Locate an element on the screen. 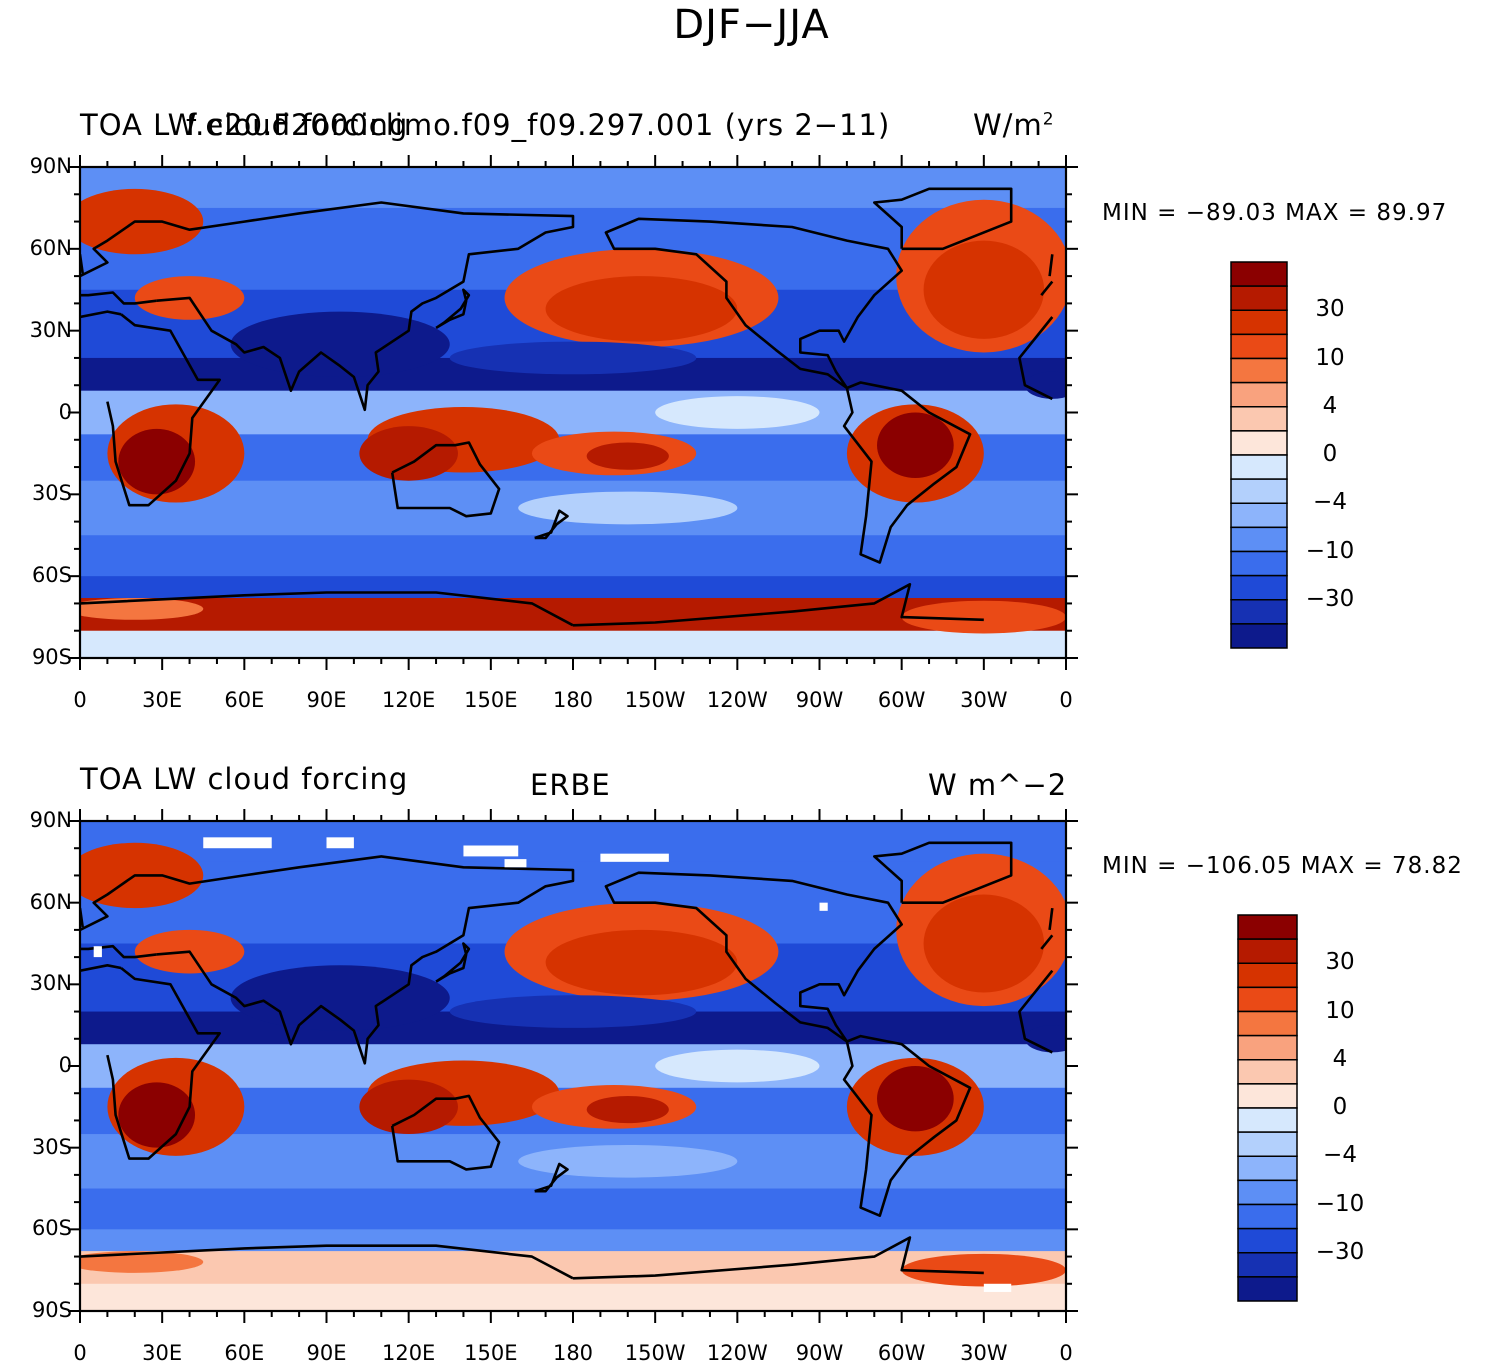  panel2-right-title: W m^−2 is located at coordinates (998, 785).